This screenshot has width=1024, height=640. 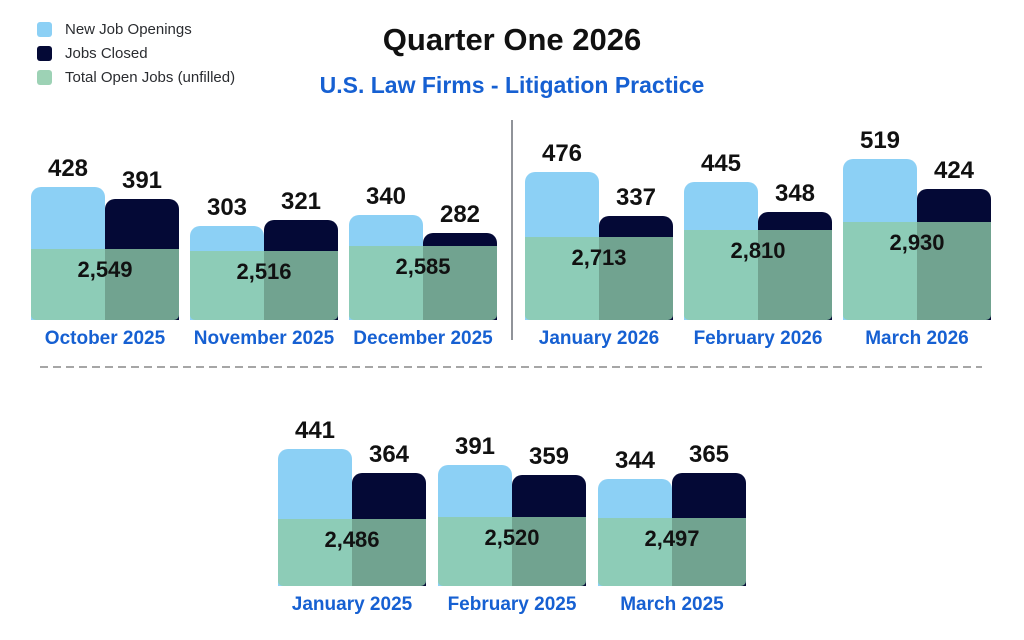 What do you see at coordinates (44, 29) in the screenshot?
I see `blue-square-swatch-icon` at bounding box center [44, 29].